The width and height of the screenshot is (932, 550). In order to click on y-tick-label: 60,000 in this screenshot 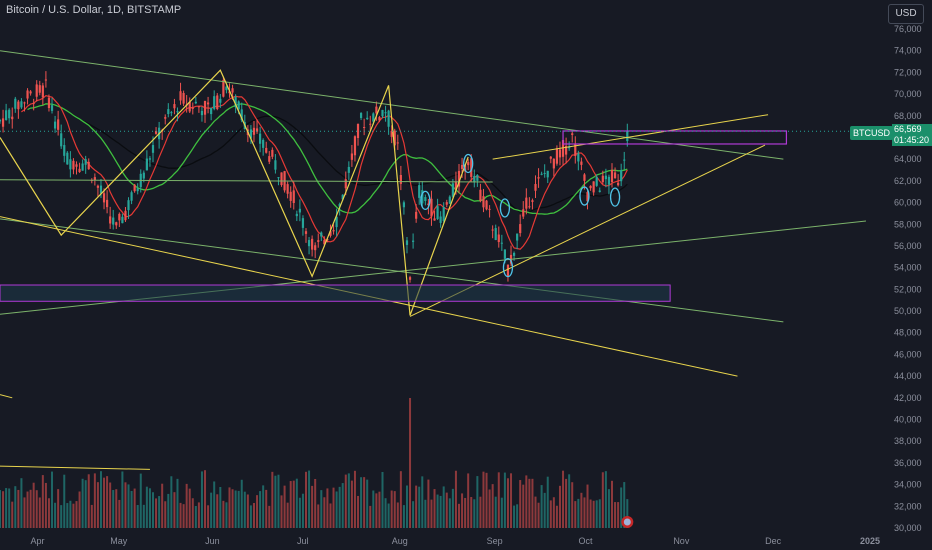, I will do `click(908, 203)`.